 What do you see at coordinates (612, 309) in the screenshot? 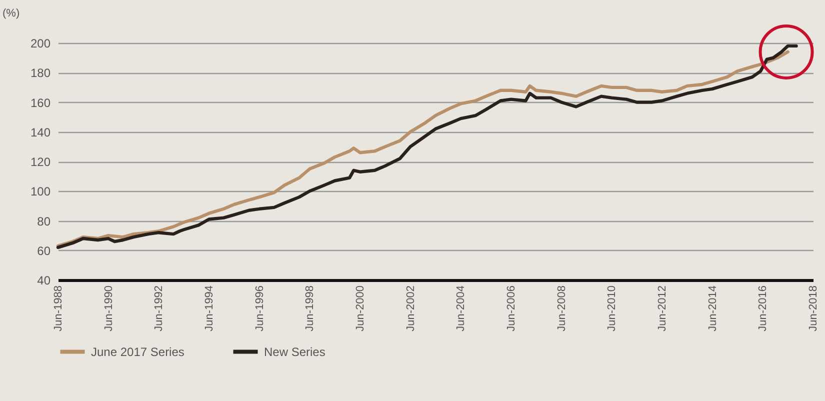
I see `x-tick-label: Jun-2010` at bounding box center [612, 309].